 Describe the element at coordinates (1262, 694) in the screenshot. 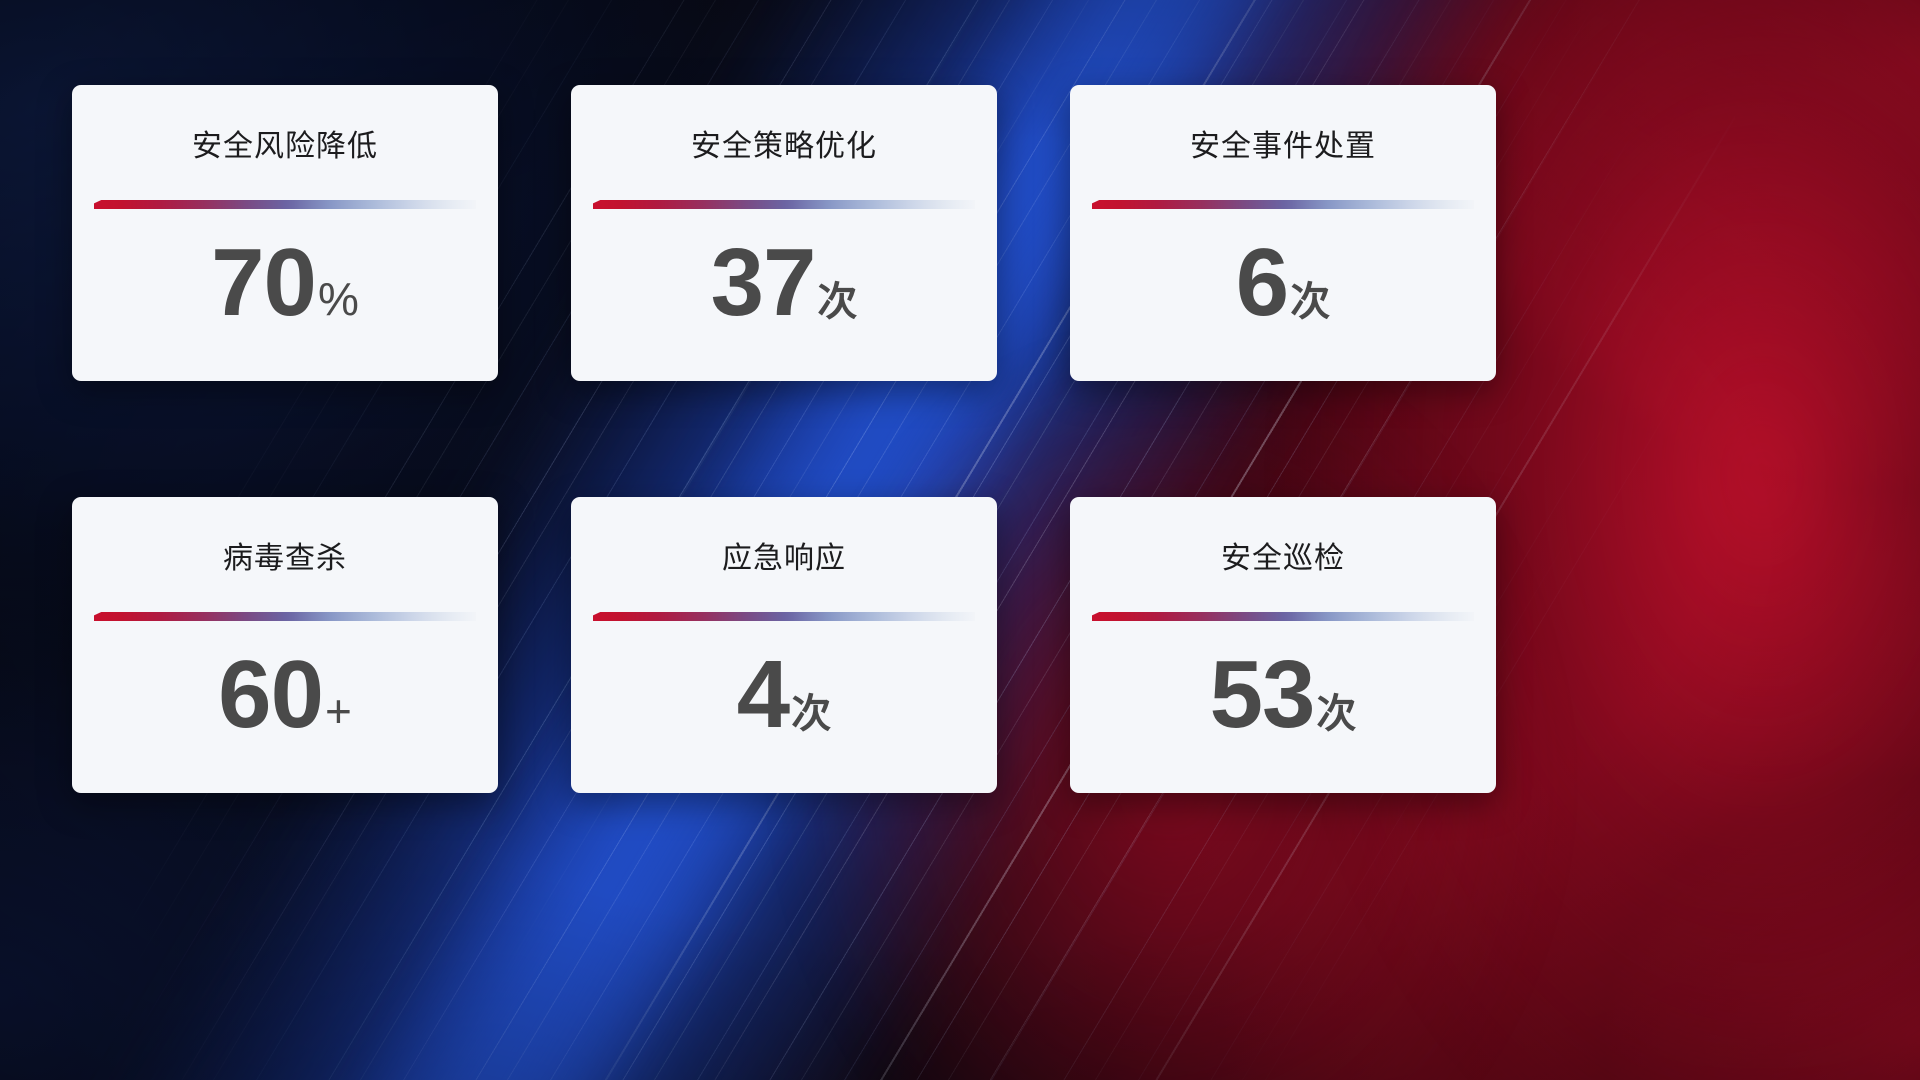

I see `metric-value-number: 53` at that location.